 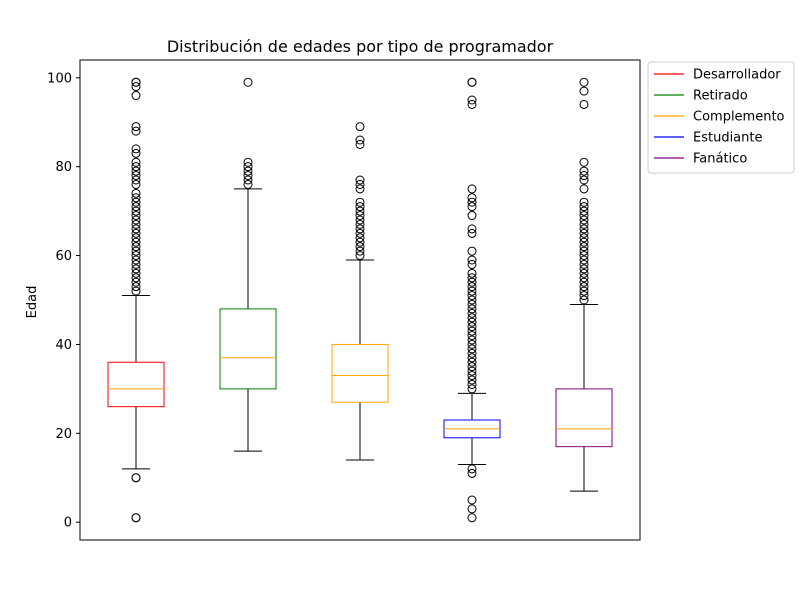 I want to click on y-tick-label: 100, so click(x=59, y=78).